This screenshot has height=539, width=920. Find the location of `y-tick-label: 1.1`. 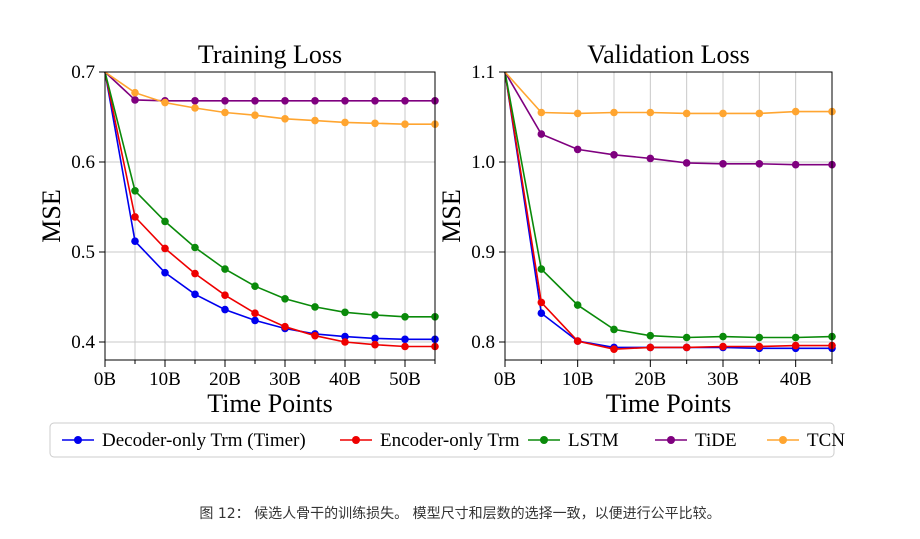

y-tick-label: 1.1 is located at coordinates (483, 72).